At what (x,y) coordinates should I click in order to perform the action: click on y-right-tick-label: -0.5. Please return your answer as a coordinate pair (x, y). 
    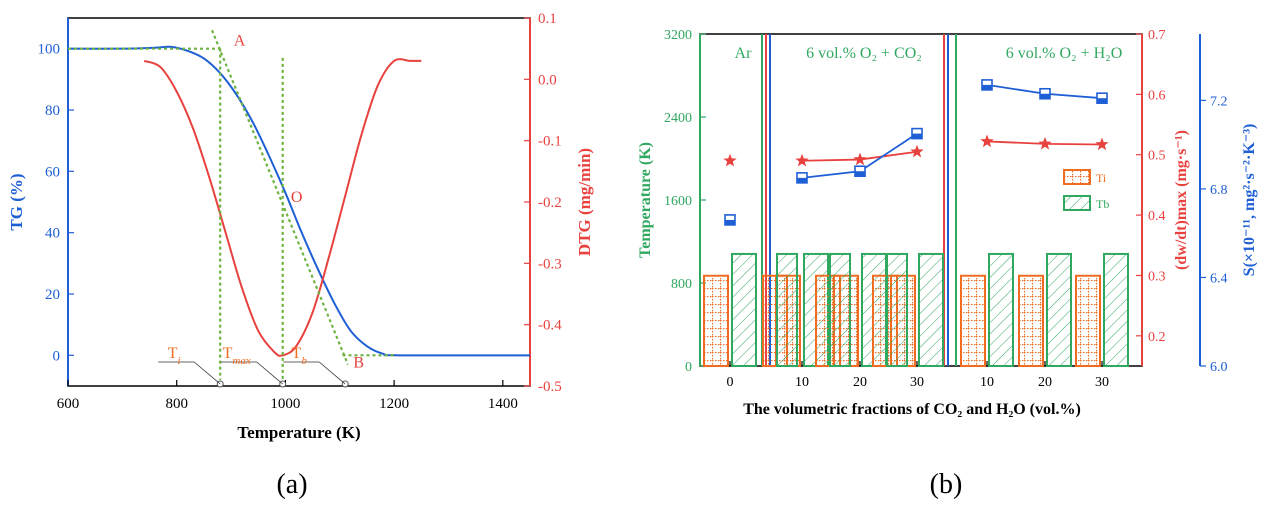
    Looking at the image, I should click on (550, 387).